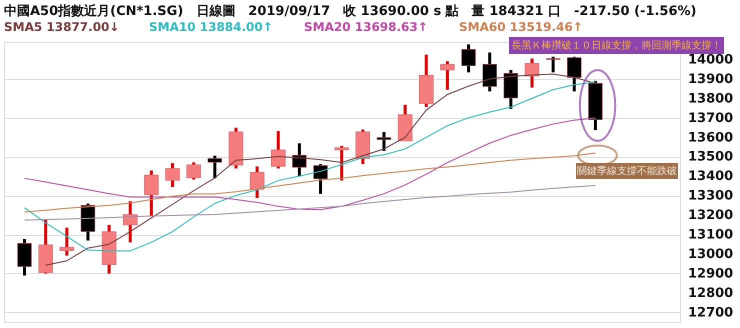  What do you see at coordinates (521, 27) in the screenshot?
I see `text: SMA60 13519.46↑` at bounding box center [521, 27].